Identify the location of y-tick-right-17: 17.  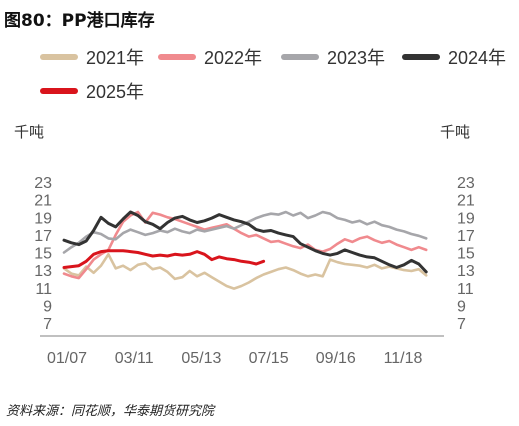
(466, 236).